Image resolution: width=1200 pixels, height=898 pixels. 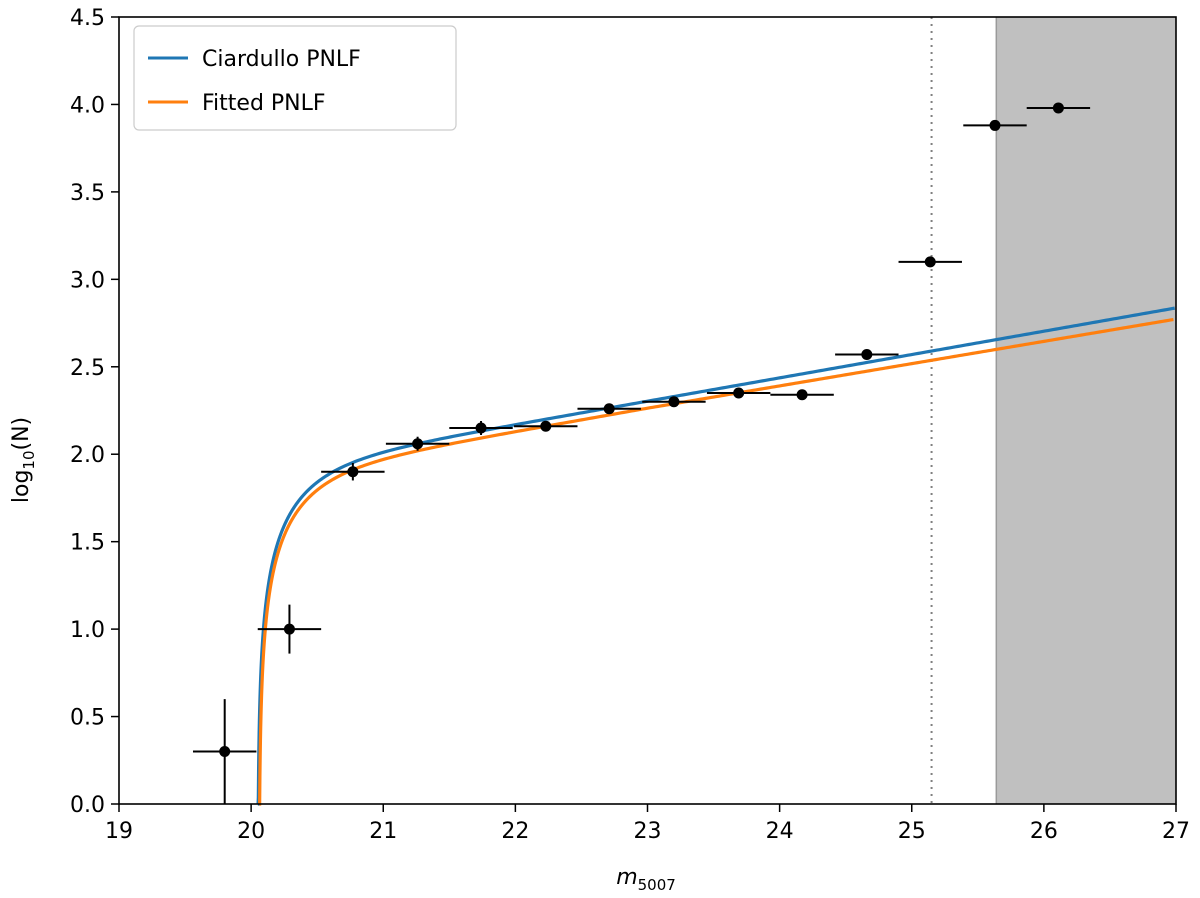 I want to click on y-tick-label: 4.0, so click(x=87, y=105).